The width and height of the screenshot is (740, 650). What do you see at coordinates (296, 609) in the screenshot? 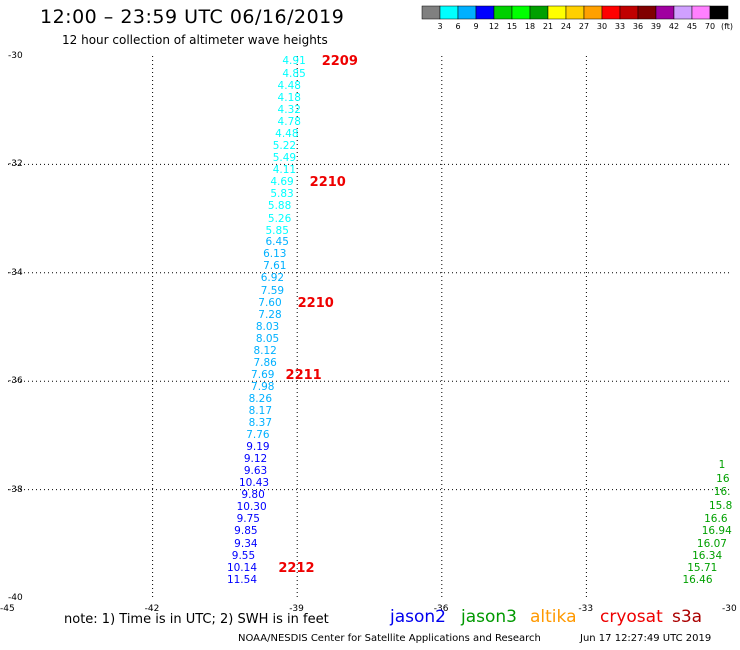
I see `x-tick-label: -39` at bounding box center [296, 609].